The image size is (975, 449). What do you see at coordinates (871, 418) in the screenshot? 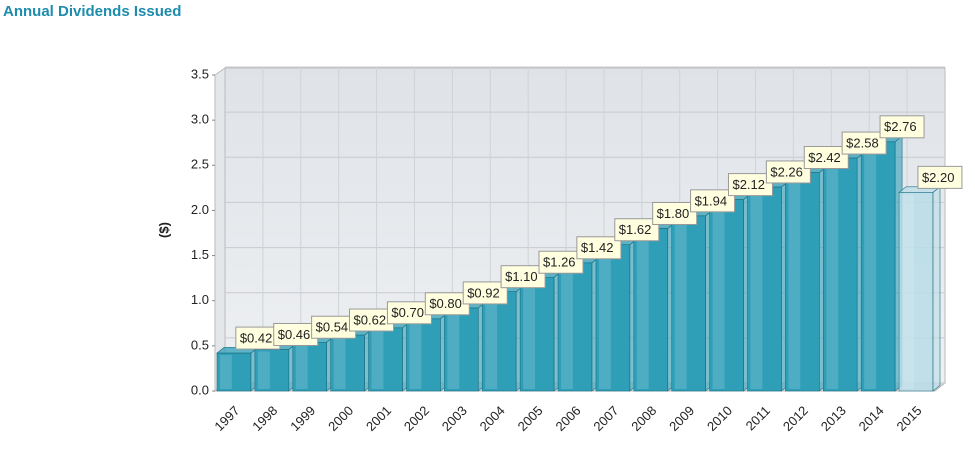
I see `x-tick-label: 2014` at bounding box center [871, 418].